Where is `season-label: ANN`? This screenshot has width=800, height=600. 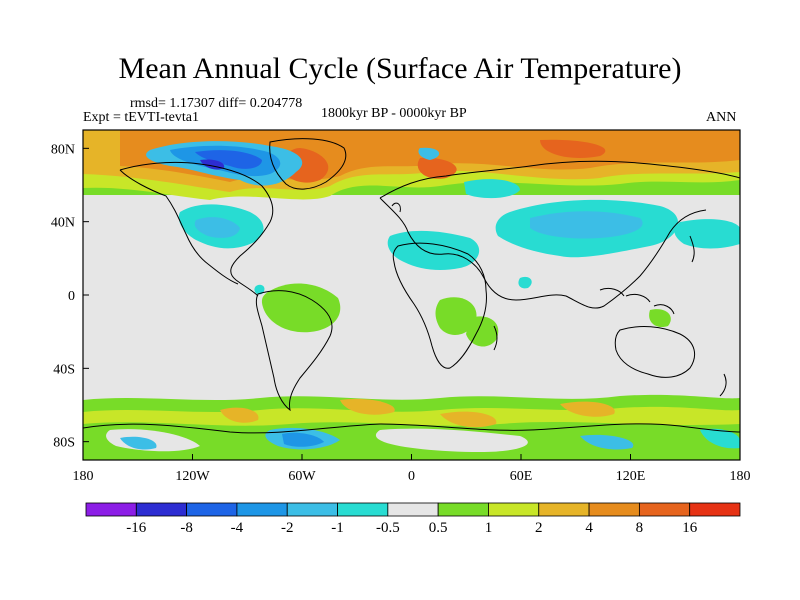 season-label: ANN is located at coordinates (721, 117).